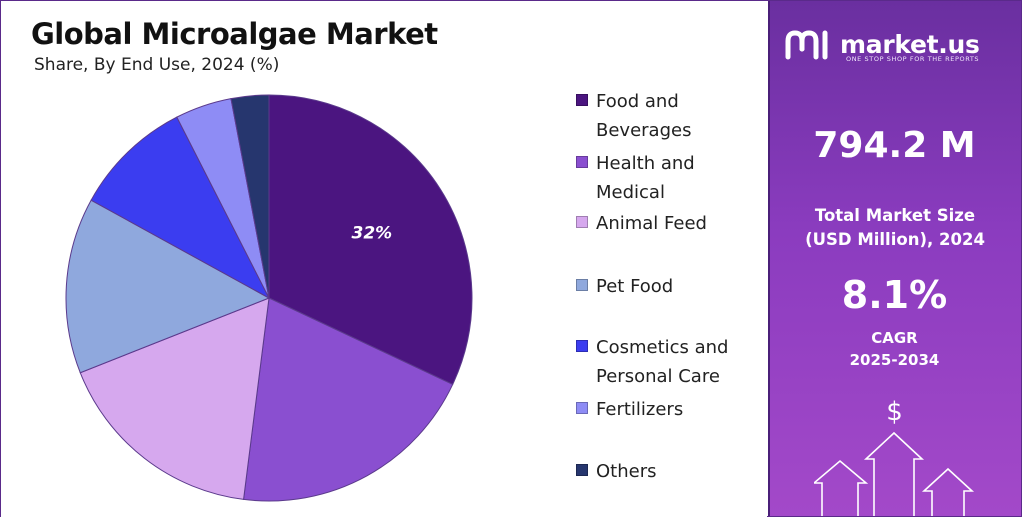 This screenshot has width=1024, height=519. What do you see at coordinates (769, 258) in the screenshot?
I see `panel-divider` at bounding box center [769, 258].